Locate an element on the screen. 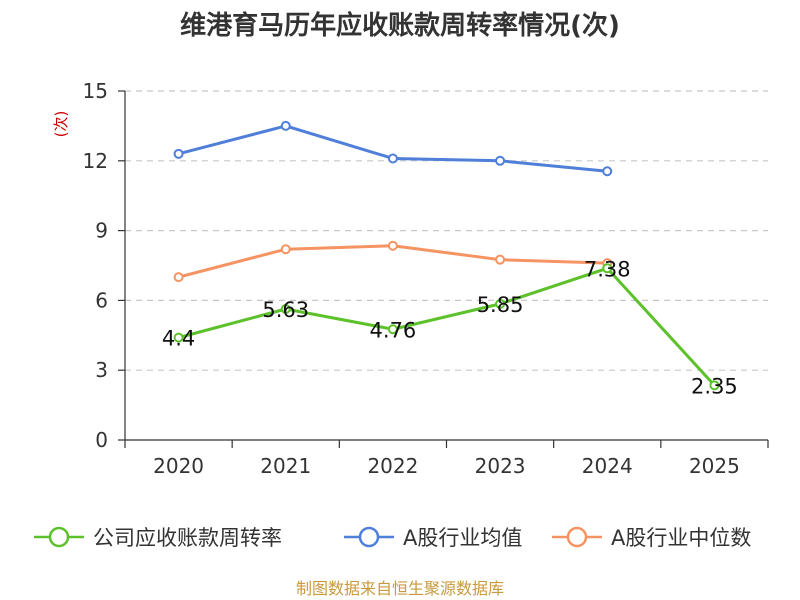 The height and width of the screenshot is (600, 800). y-tick-label: 3 is located at coordinates (101, 370).